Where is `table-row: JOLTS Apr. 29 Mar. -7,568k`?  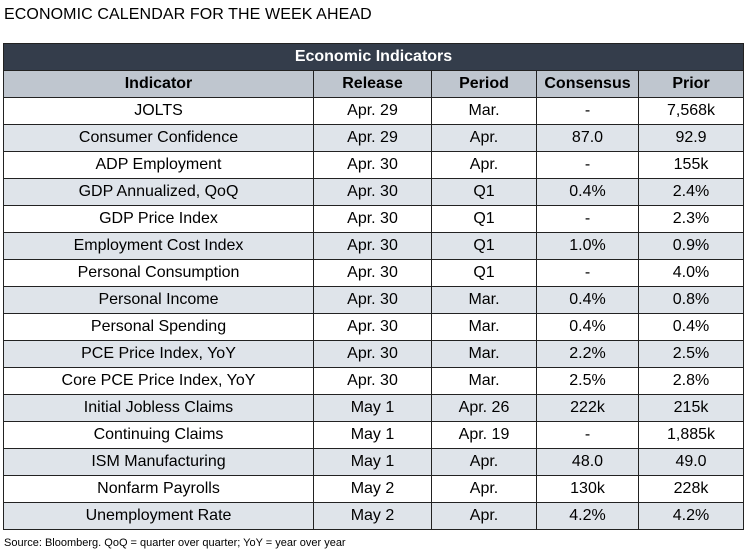 table-row: JOLTS Apr. 29 Mar. -7,568k is located at coordinates (374, 111).